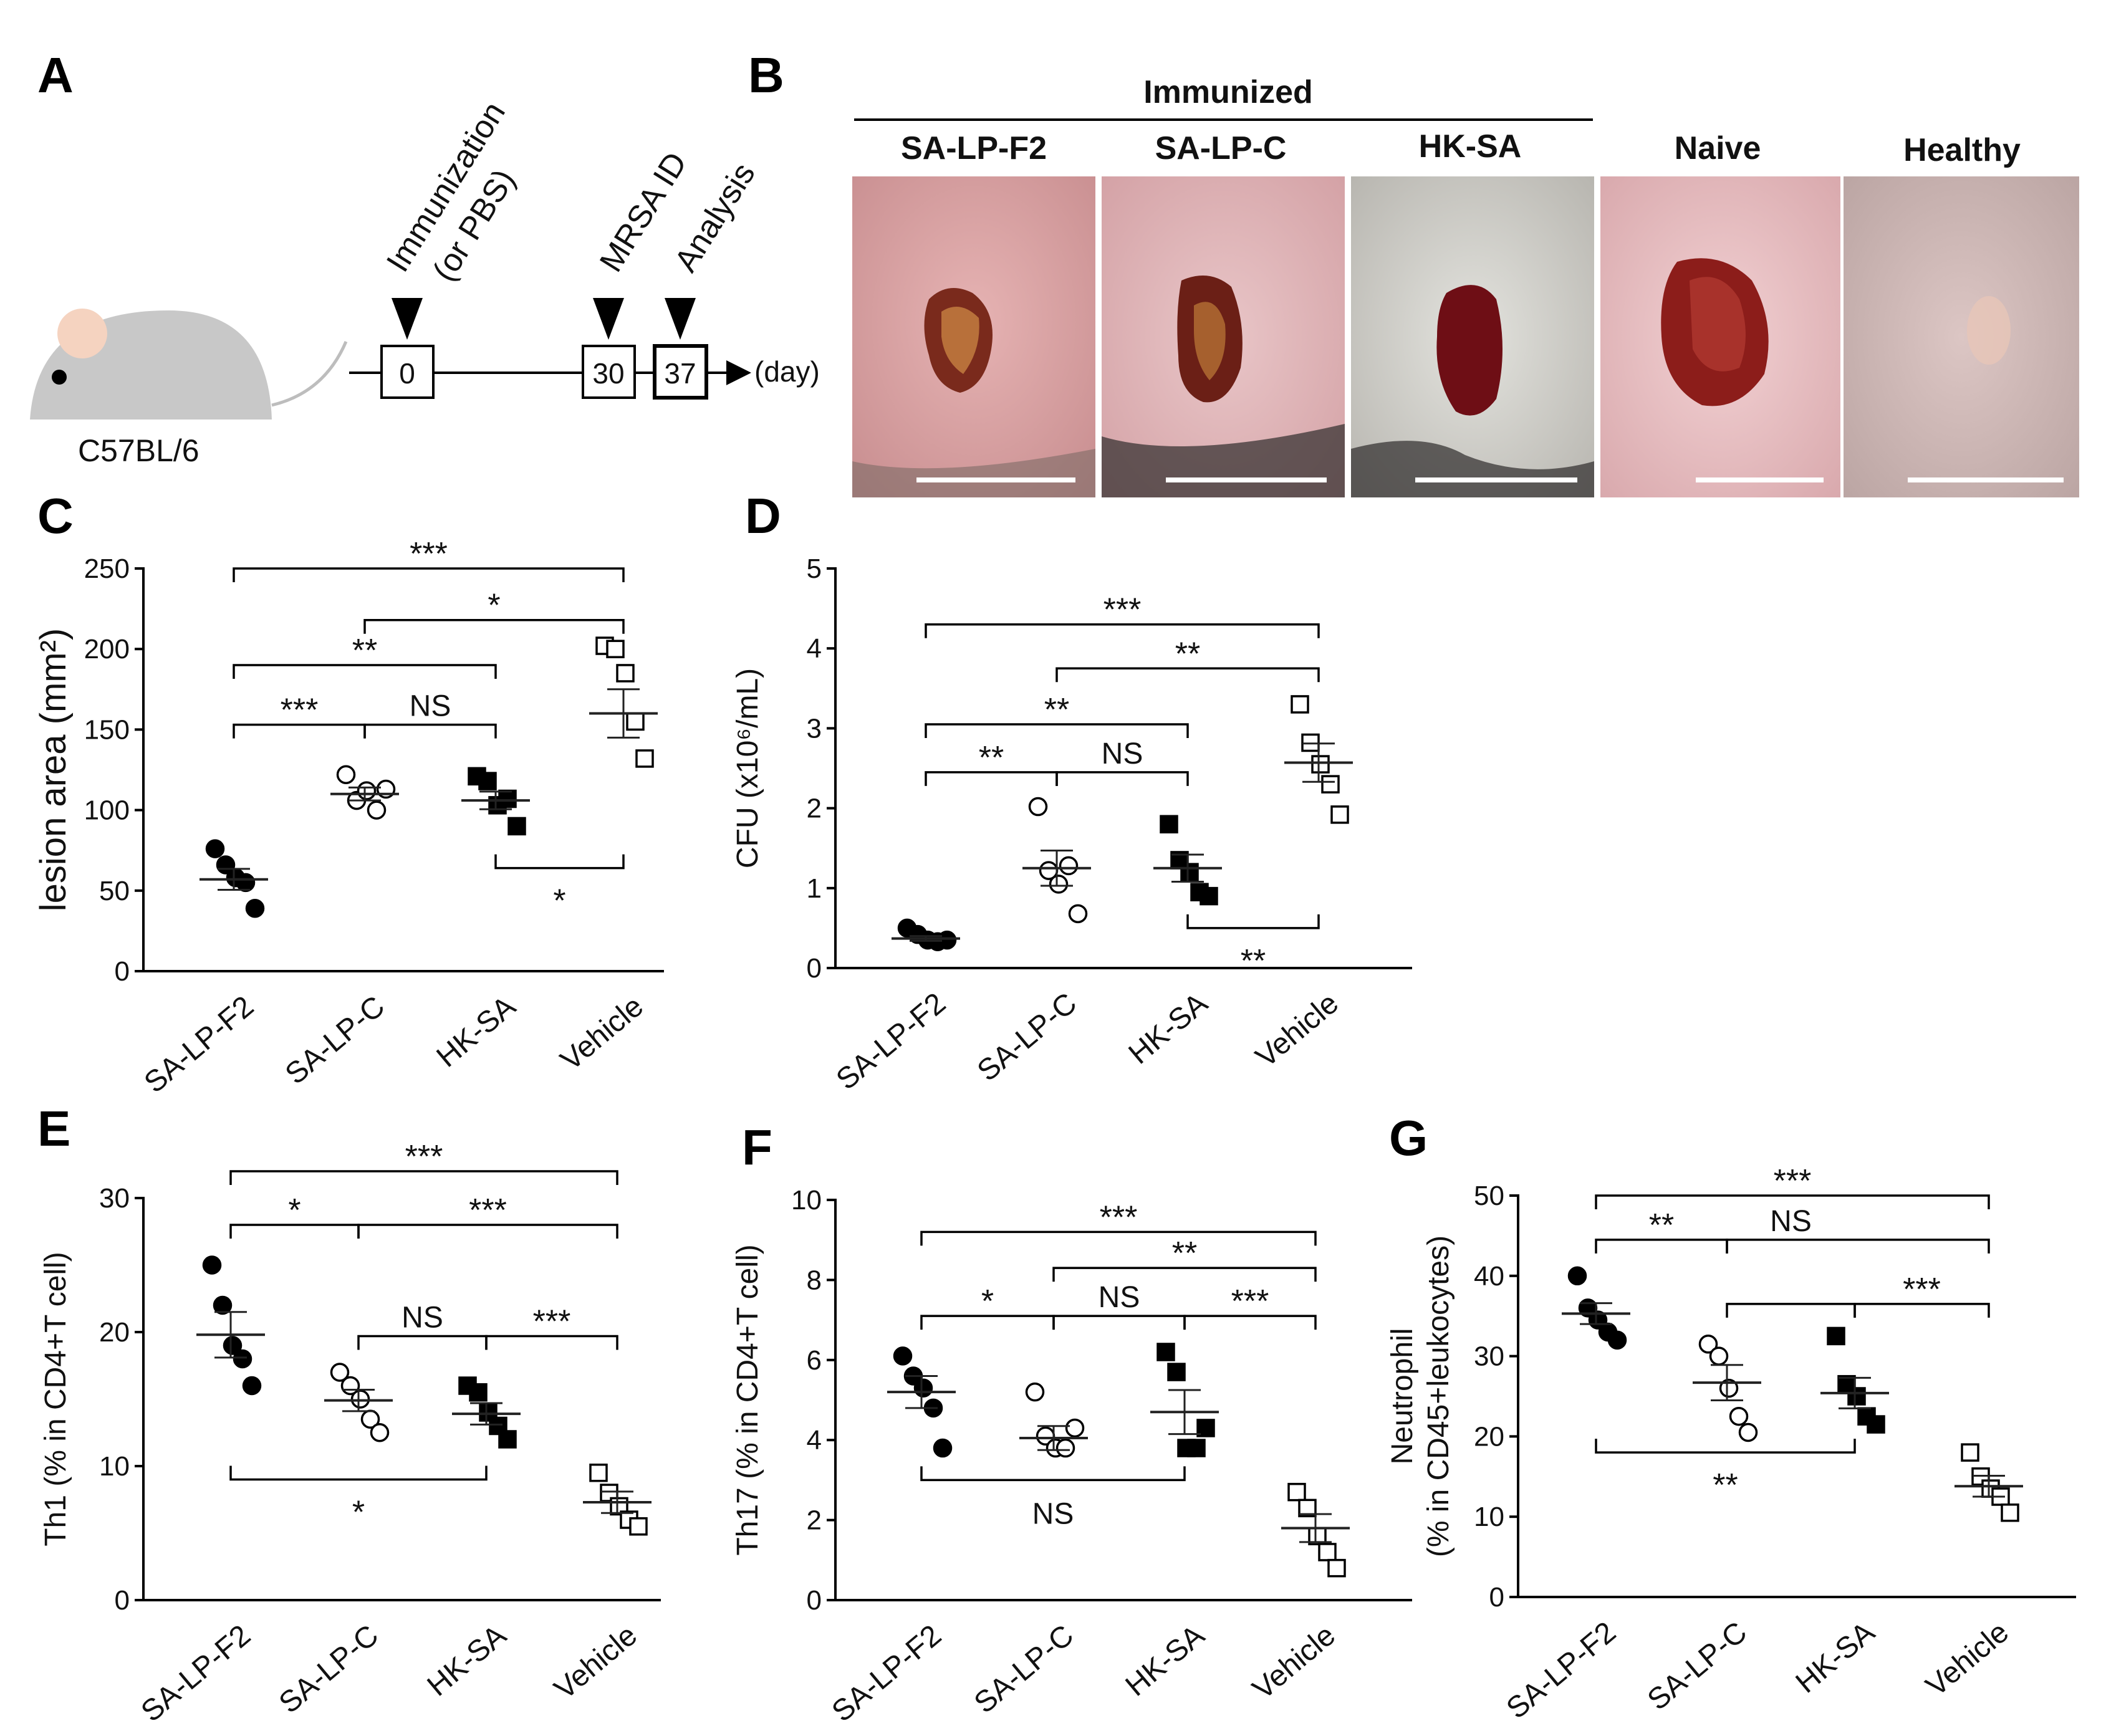  What do you see at coordinates (59, 377) in the screenshot?
I see `mouse-eye` at bounding box center [59, 377].